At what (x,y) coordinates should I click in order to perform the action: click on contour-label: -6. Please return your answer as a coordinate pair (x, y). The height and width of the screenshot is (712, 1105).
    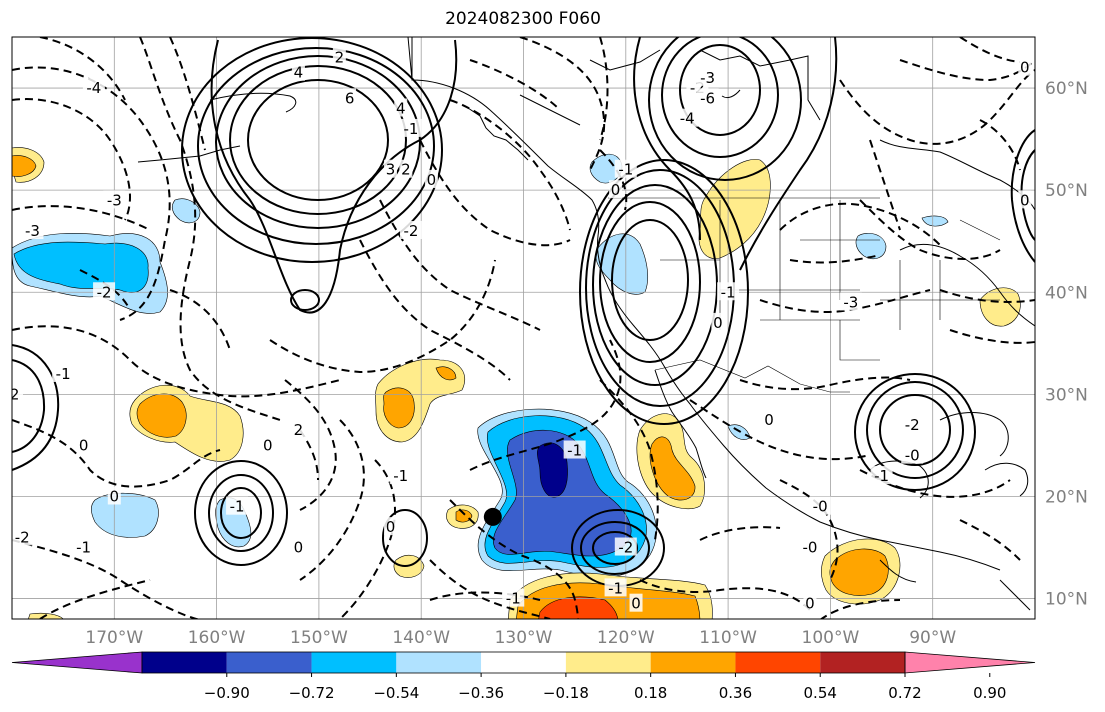
    Looking at the image, I should click on (707, 98).